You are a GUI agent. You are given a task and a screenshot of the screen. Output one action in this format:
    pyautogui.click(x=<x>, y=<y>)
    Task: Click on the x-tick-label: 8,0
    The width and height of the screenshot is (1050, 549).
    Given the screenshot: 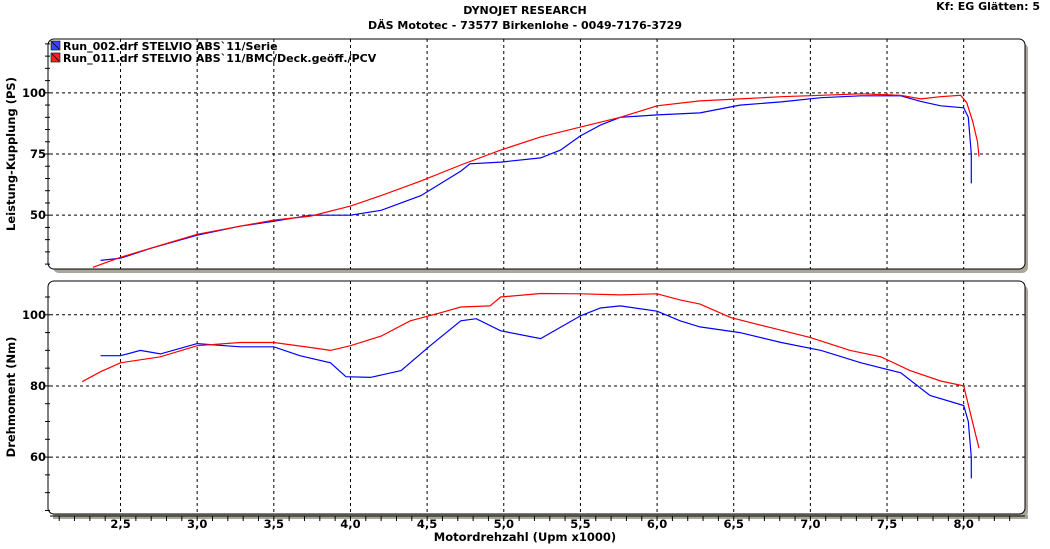 What is the action you would take?
    pyautogui.click(x=963, y=524)
    